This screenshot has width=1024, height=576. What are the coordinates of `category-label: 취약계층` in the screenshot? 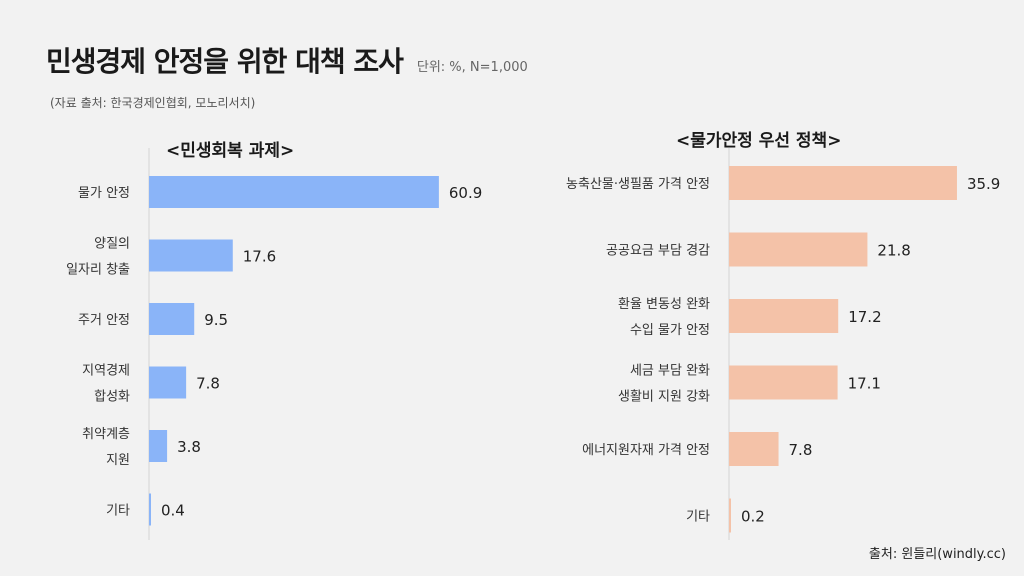 It's located at (106, 434).